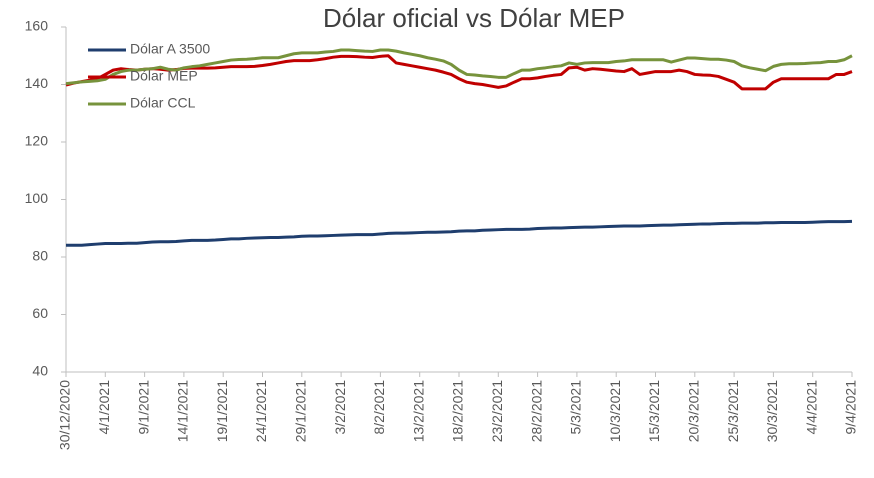 The height and width of the screenshot is (478, 874). What do you see at coordinates (654, 411) in the screenshot?
I see `x-tick-label: 15/3/2021` at bounding box center [654, 411].